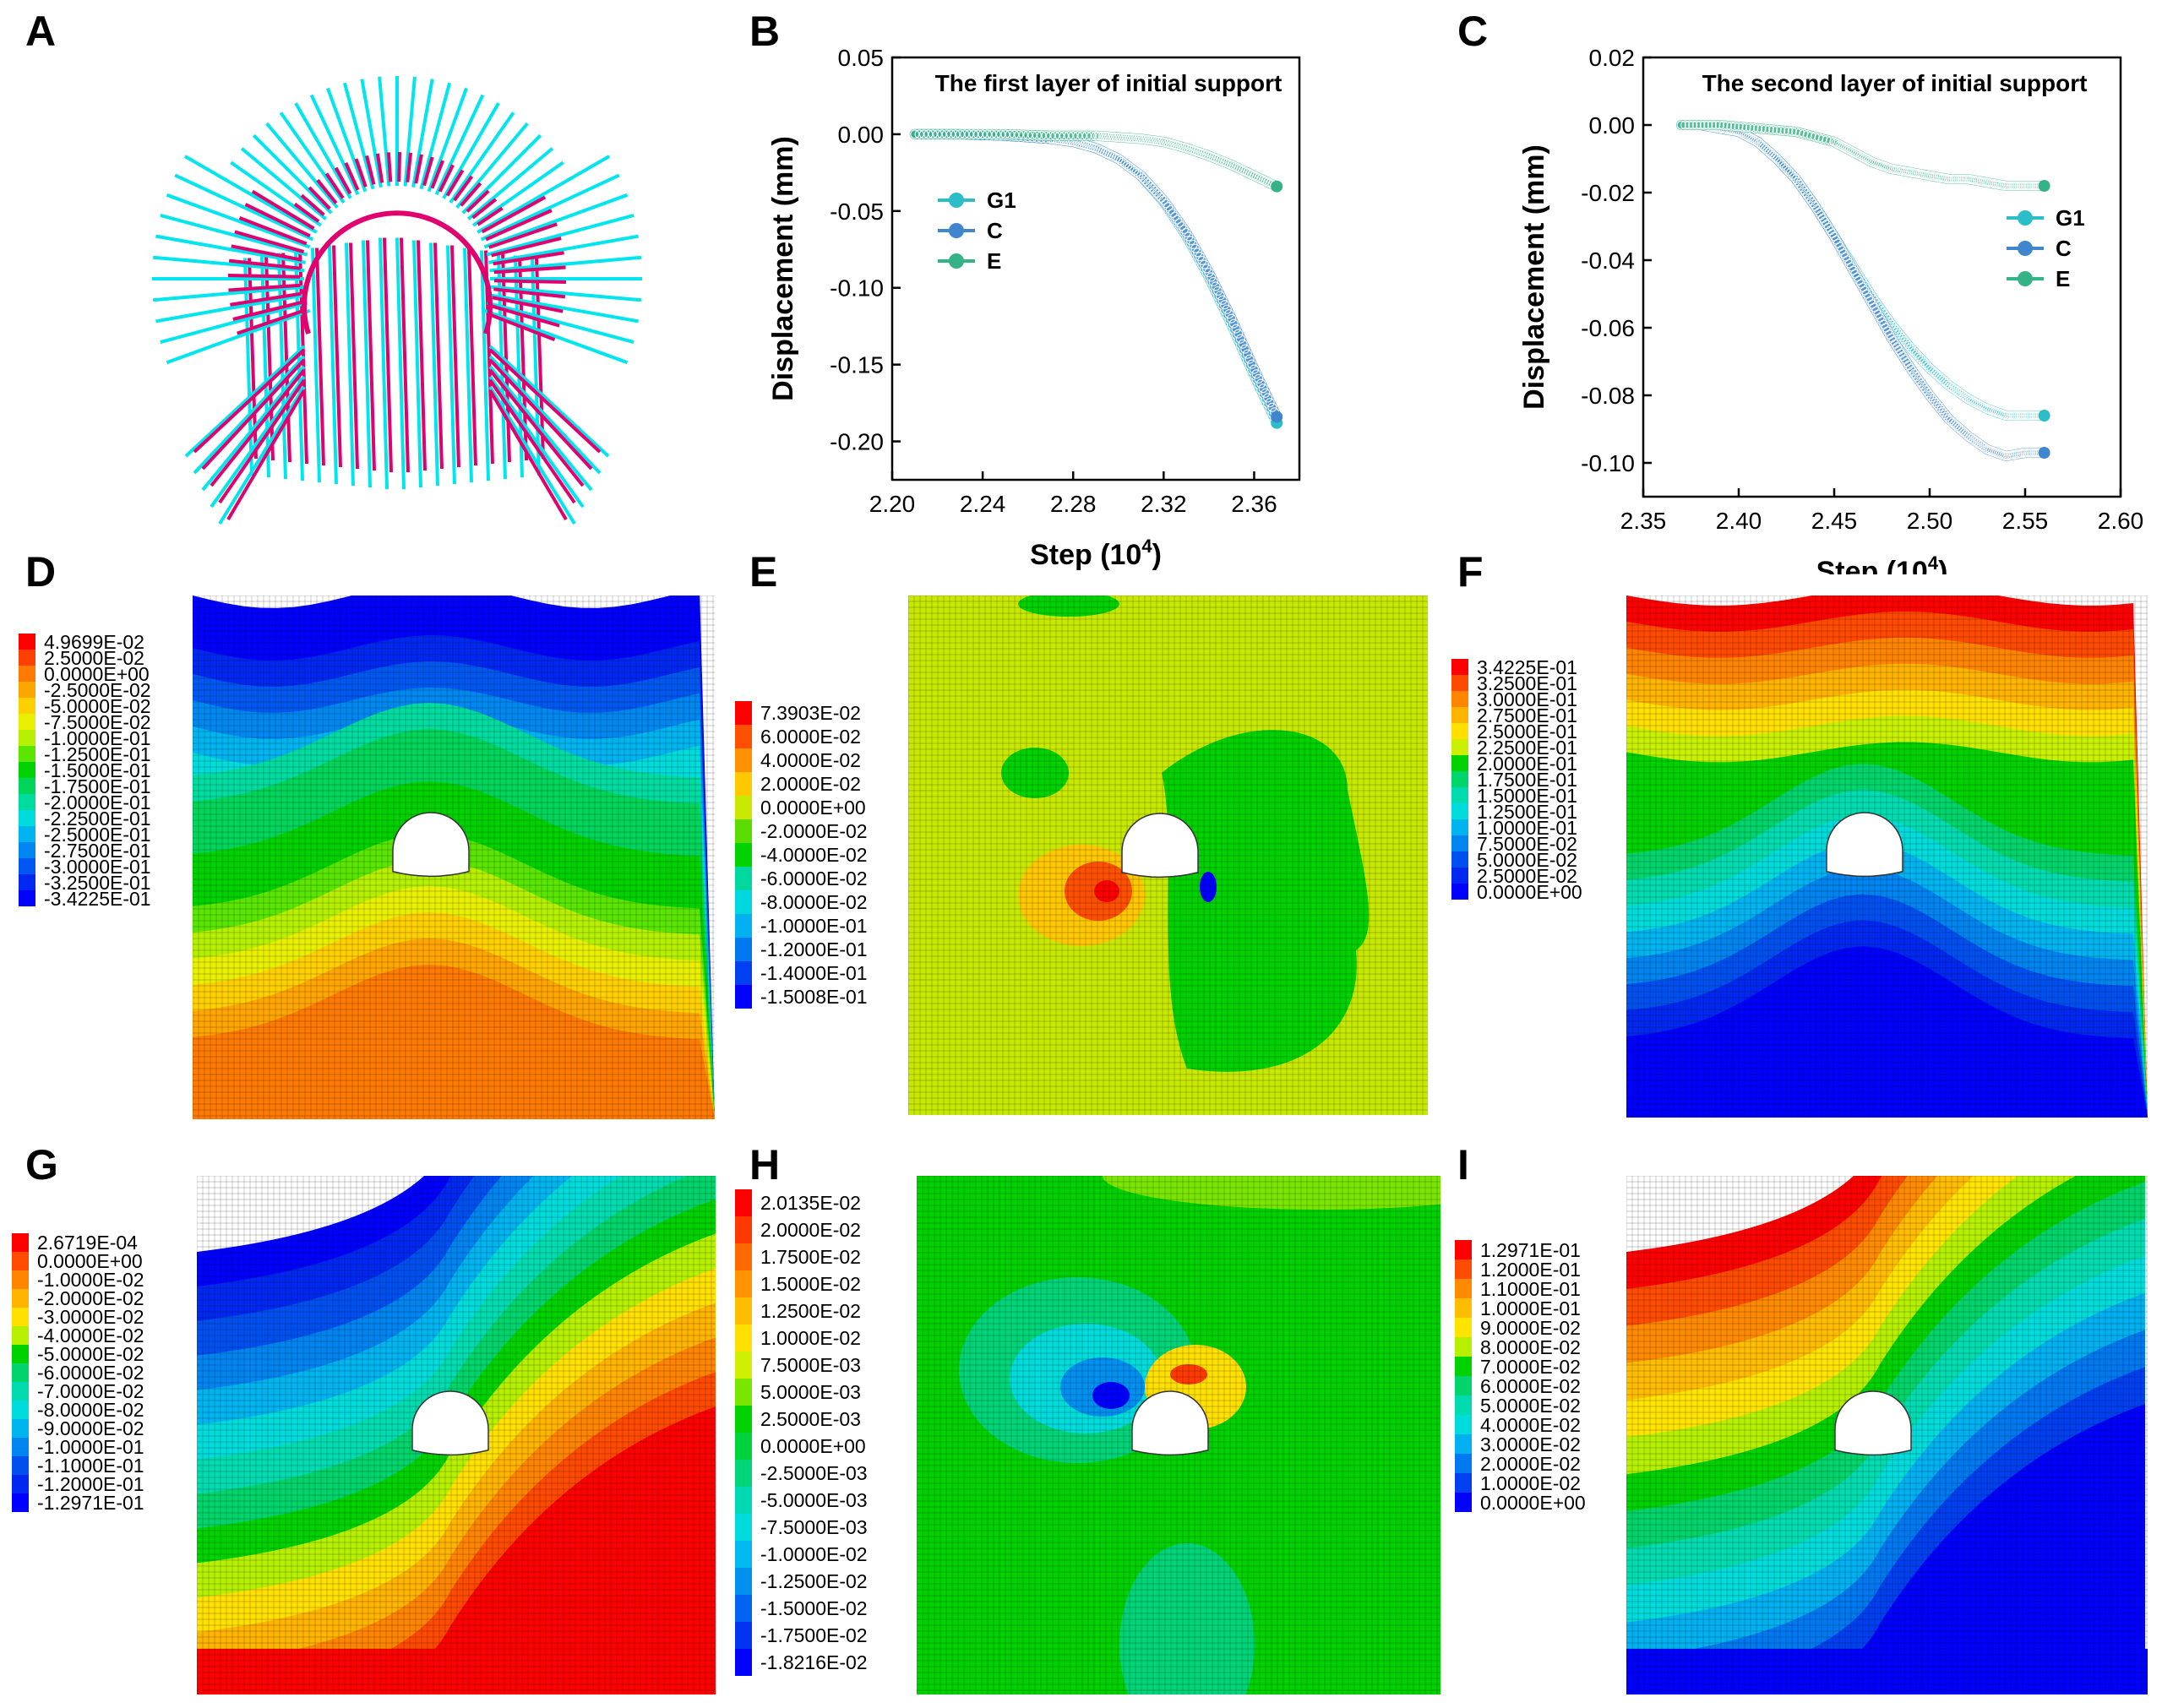 The image size is (2162, 1708). Describe the element at coordinates (814, 1608) in the screenshot. I see `legend-label: -1.5000E-02` at that location.